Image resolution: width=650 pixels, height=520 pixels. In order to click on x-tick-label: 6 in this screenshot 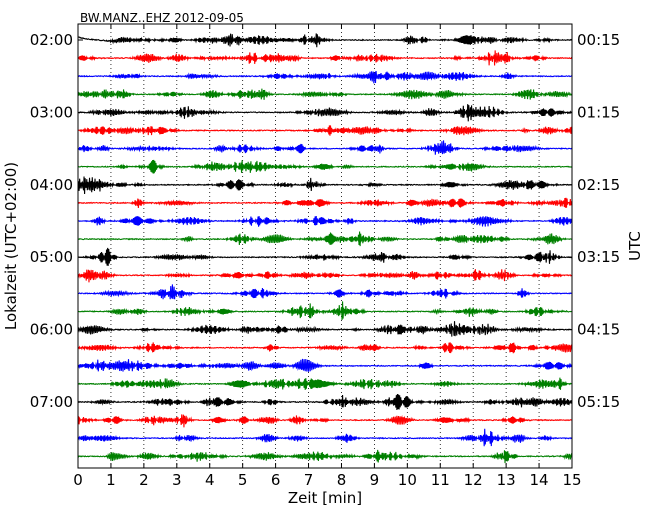, I will do `click(276, 480)`.